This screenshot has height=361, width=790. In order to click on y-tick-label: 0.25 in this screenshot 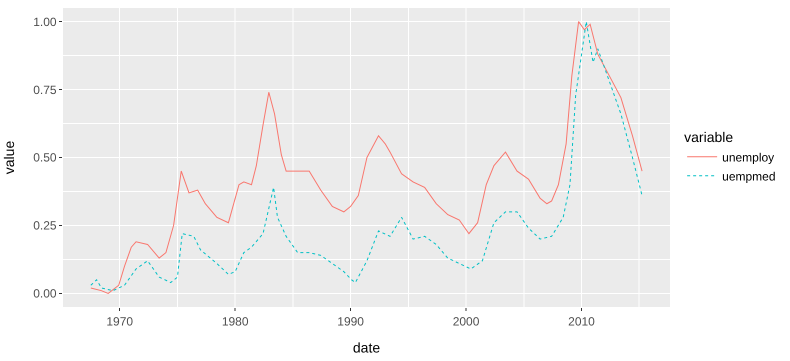, I will do `click(45, 225)`.